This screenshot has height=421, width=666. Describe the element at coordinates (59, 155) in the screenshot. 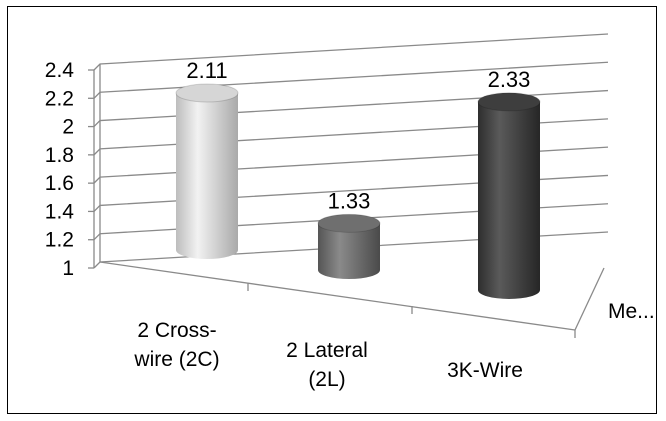

I see `y-tick-label: 1.8` at that location.